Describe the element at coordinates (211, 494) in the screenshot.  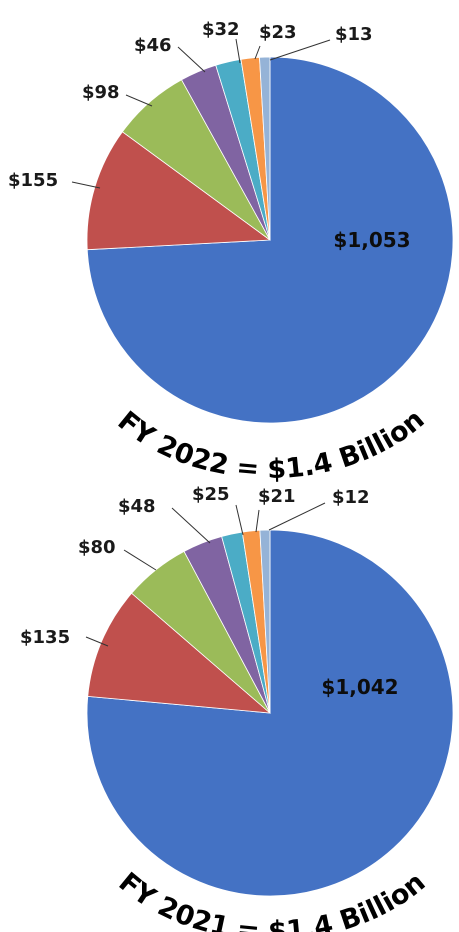
I see `fy2021-data-label-5: $25` at that location.